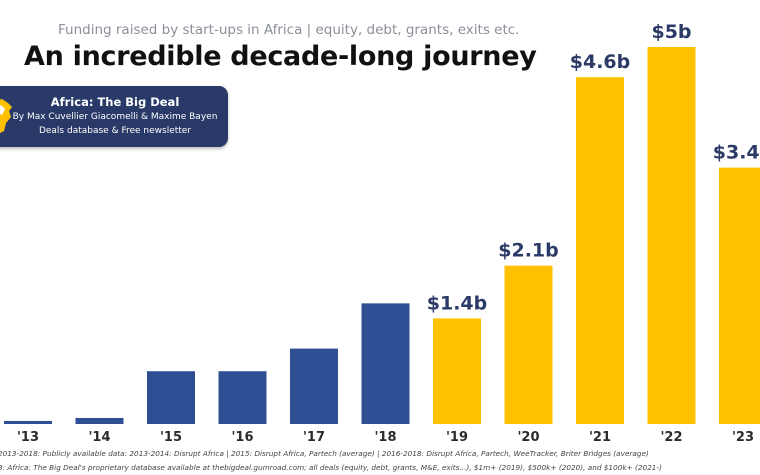 The width and height of the screenshot is (760, 475). I want to click on x-tick-label-0: '13, so click(28, 437).